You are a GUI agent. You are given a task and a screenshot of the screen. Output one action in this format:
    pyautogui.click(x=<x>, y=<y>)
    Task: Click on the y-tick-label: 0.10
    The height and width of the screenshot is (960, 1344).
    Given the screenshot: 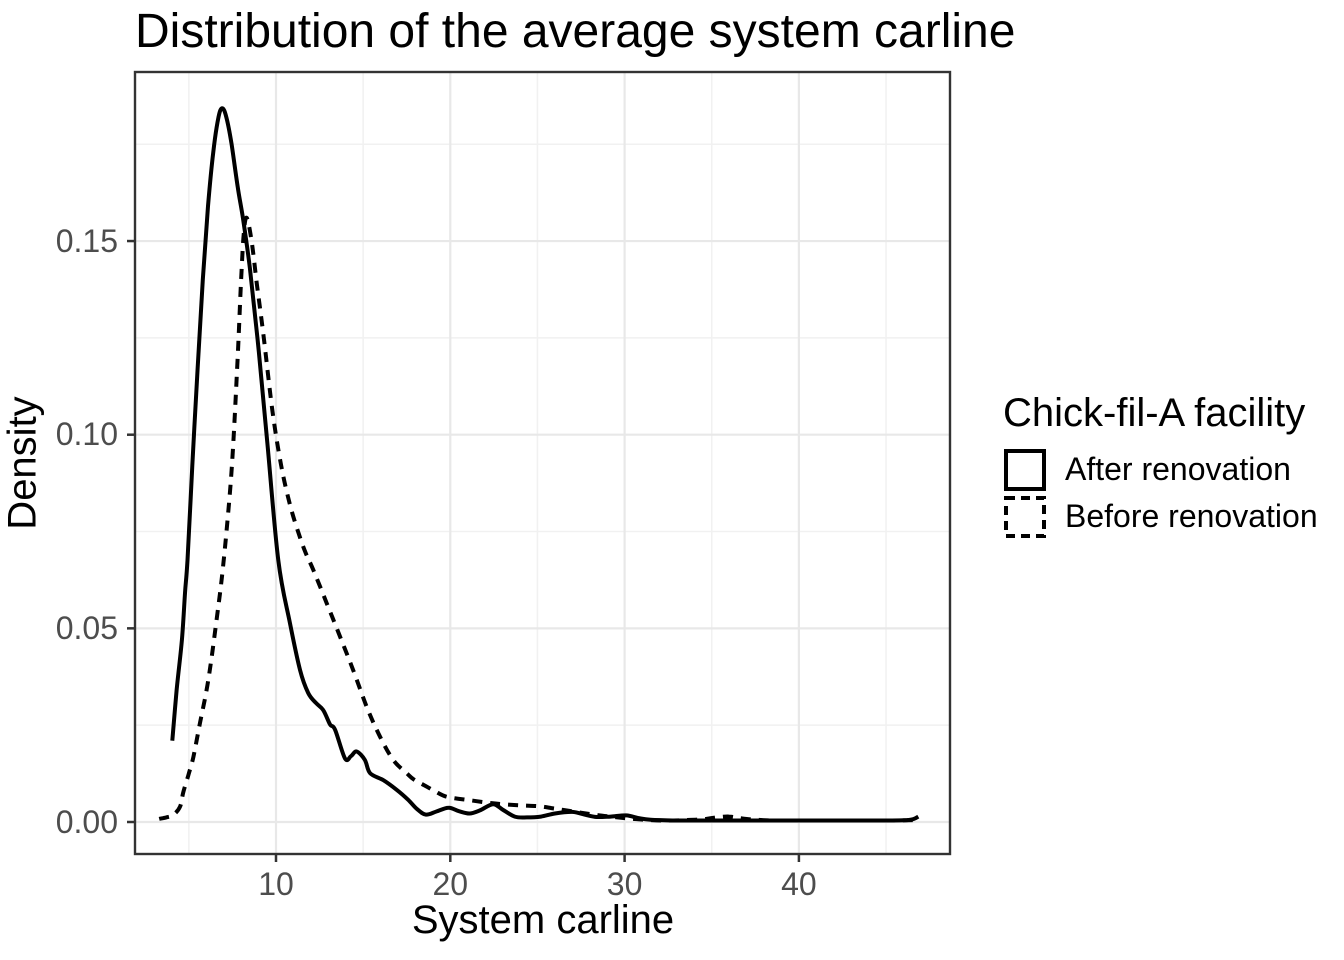 What is the action you would take?
    pyautogui.click(x=86, y=434)
    